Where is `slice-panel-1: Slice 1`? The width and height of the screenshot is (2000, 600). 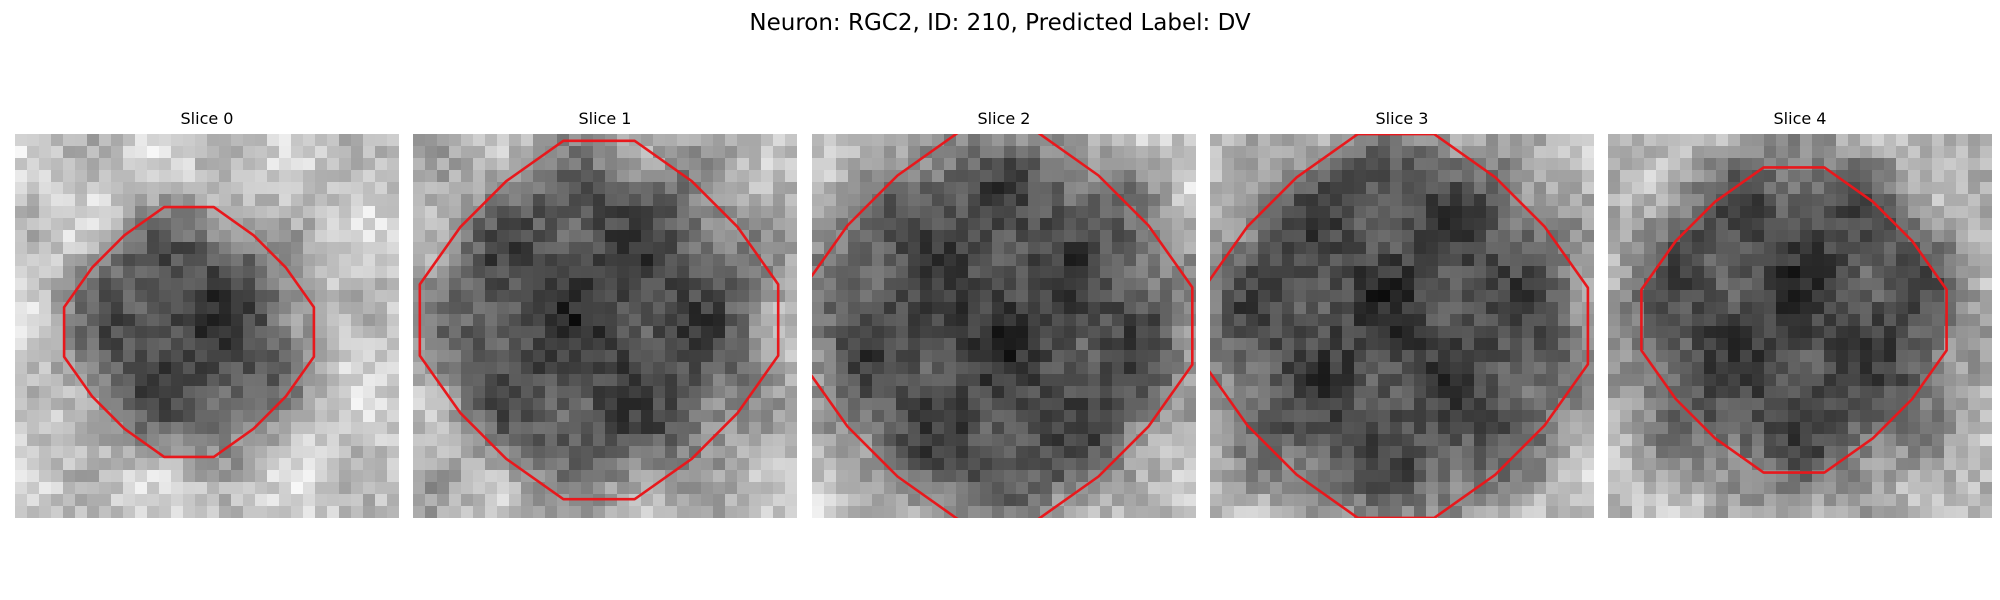
slice-panel-1: Slice 1 is located at coordinates (605, 314).